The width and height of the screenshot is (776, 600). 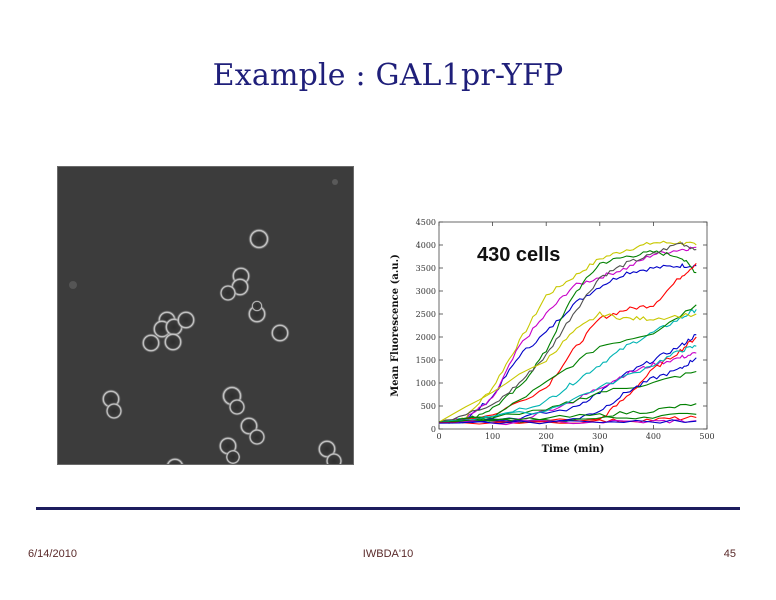 I want to click on y-tick-label: 1500, so click(x=426, y=360).